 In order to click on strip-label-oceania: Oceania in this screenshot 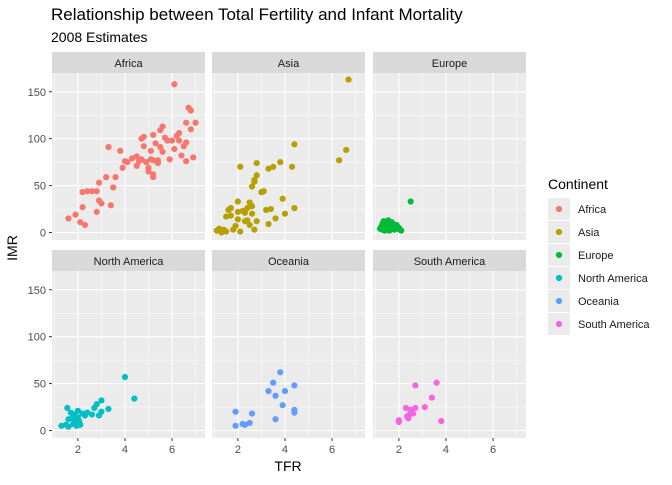, I will do `click(289, 262)`.